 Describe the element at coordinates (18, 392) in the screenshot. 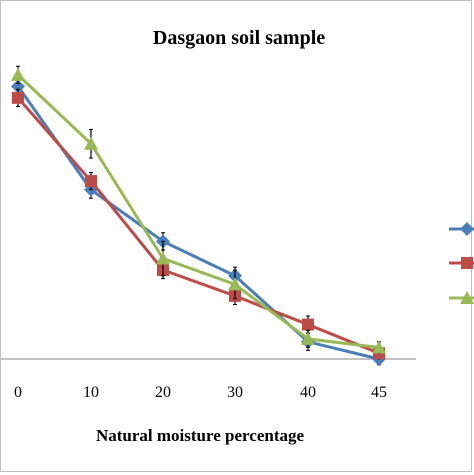

I see `x-tick-label: 0` at that location.